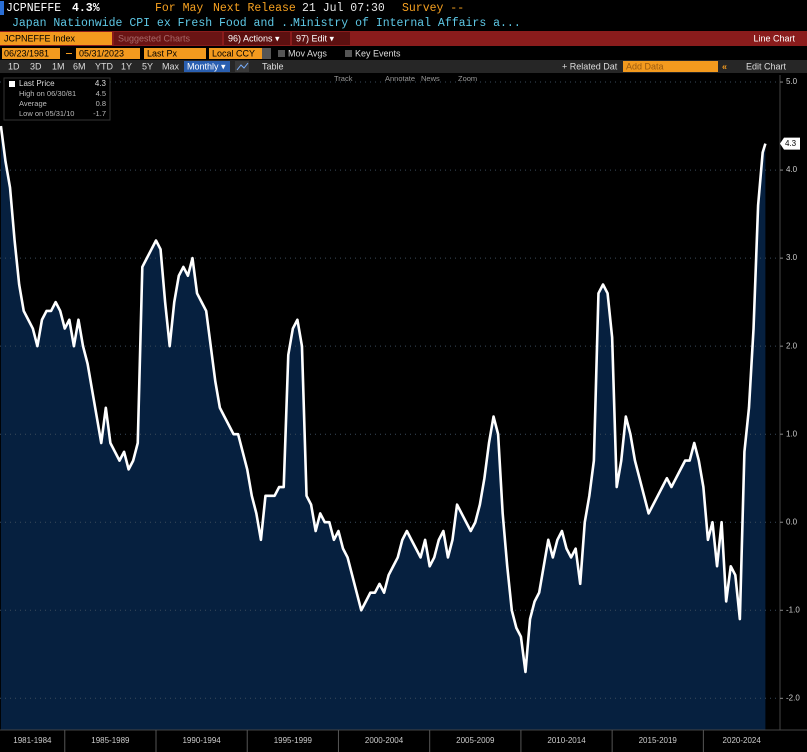  Describe the element at coordinates (179, 8) in the screenshot. I see `period: For May` at that location.